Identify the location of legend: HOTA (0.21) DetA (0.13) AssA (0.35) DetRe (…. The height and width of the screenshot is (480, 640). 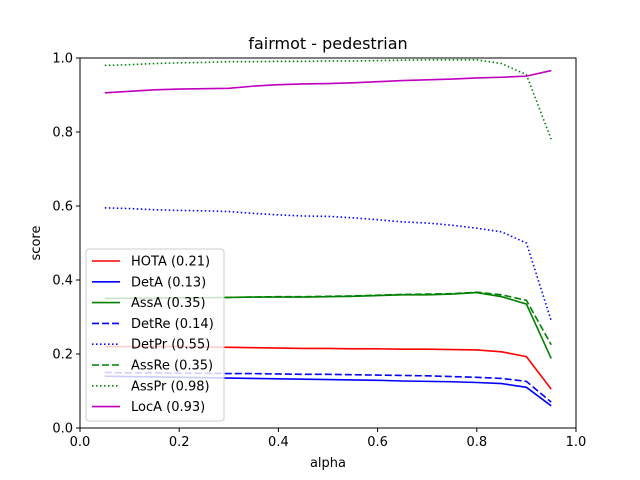
(155, 335).